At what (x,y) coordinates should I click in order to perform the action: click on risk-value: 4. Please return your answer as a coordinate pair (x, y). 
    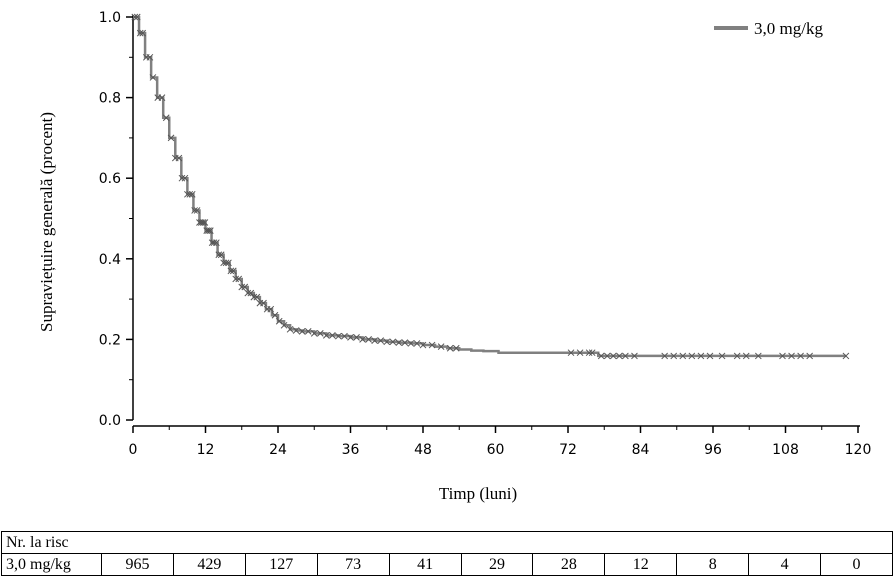
    Looking at the image, I should click on (785, 564).